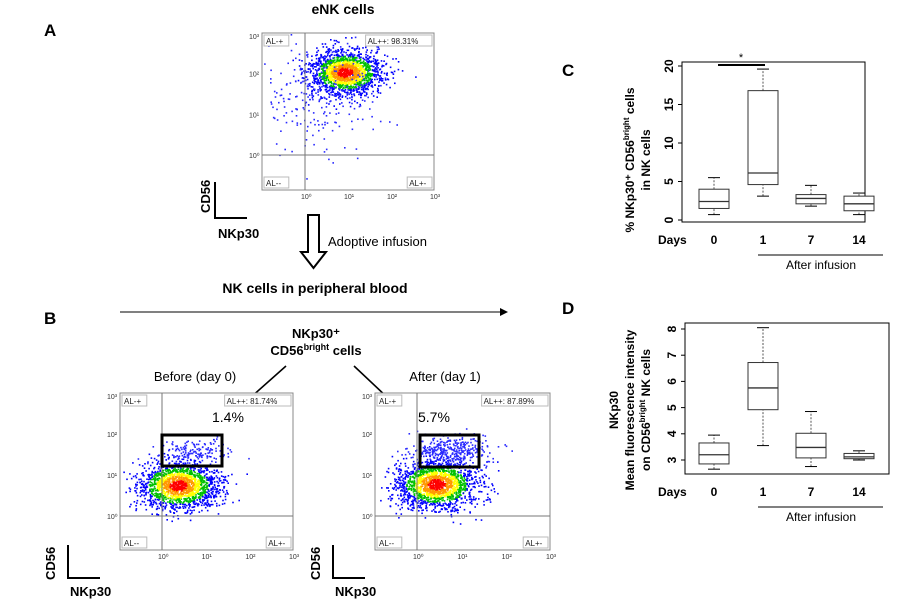 The image size is (900, 615). I want to click on plot-frame, so click(206, 471).